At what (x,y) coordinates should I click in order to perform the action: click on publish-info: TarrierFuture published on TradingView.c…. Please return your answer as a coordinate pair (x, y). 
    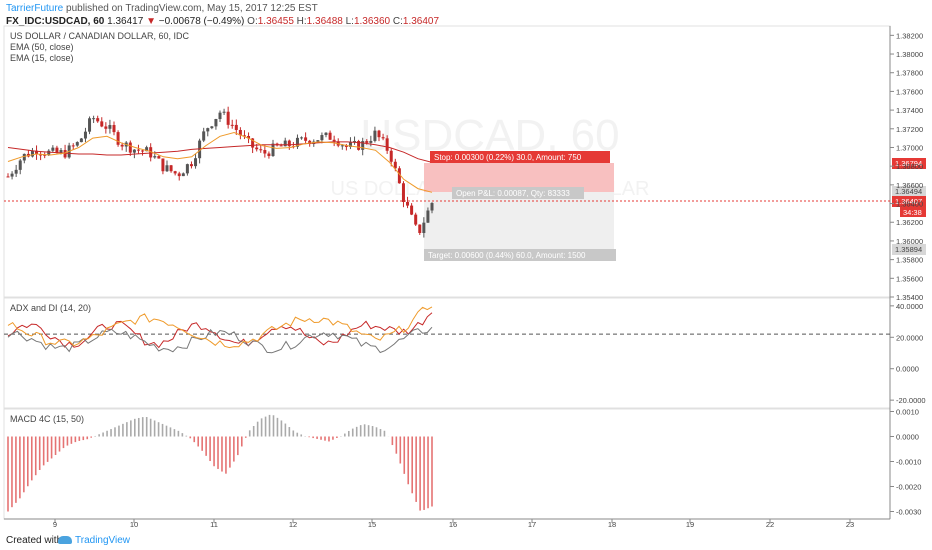
    Looking at the image, I should click on (162, 8).